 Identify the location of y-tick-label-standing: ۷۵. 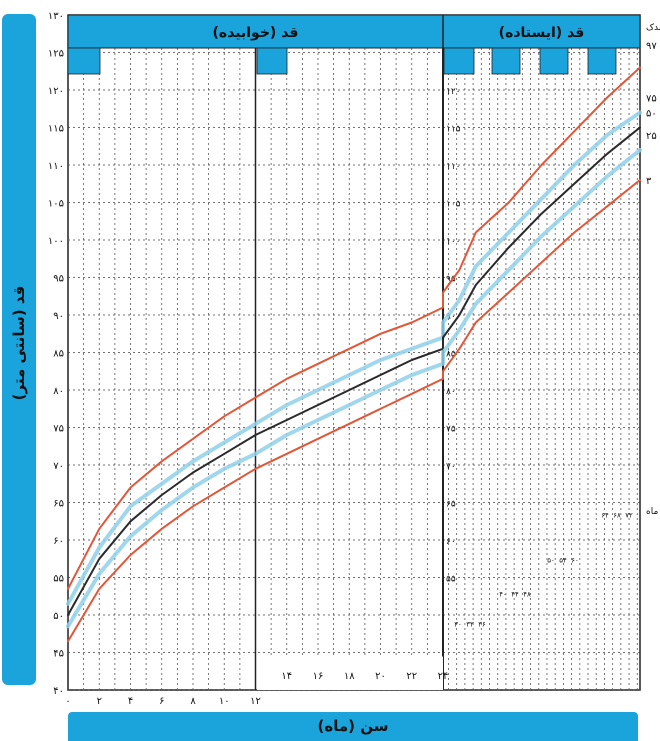
(451, 430).